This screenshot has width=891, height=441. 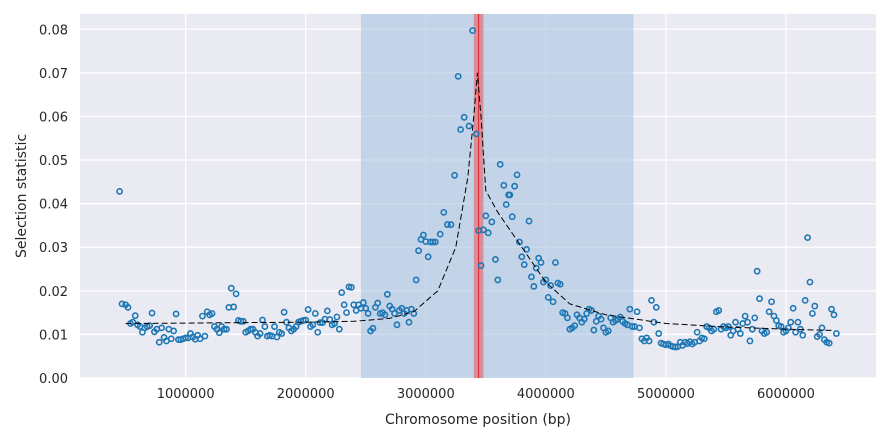 What do you see at coordinates (666, 394) in the screenshot?
I see `x-tick-label: 5000000` at bounding box center [666, 394].